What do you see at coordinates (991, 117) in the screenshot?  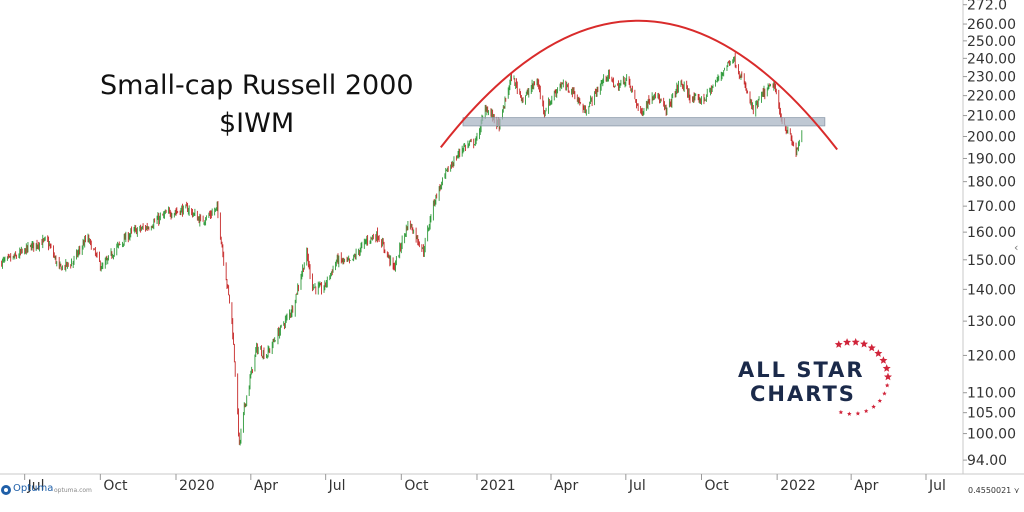 I see `y-tick-label: 210.00` at bounding box center [991, 117].